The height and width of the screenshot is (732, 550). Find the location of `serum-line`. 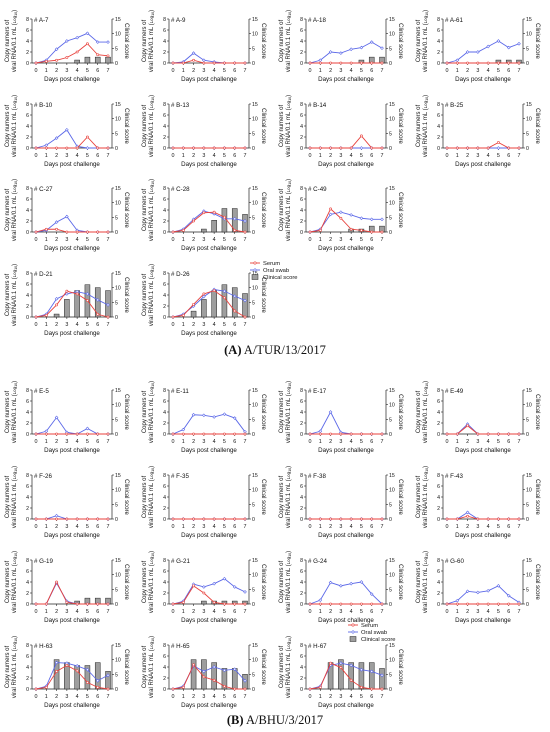

serum-line is located at coordinates (346, 142).